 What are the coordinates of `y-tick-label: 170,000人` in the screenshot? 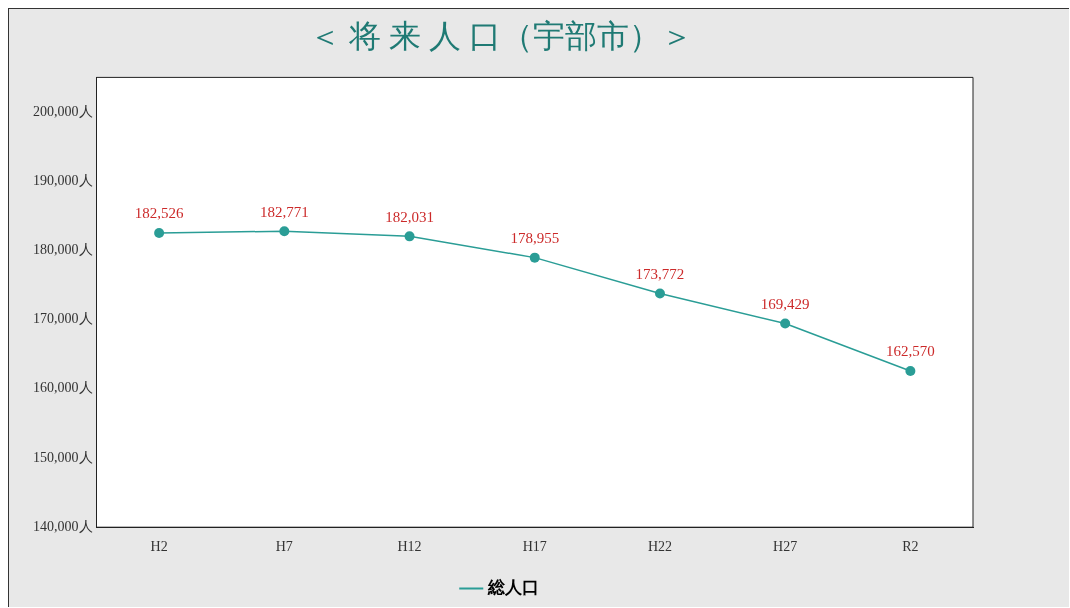 It's located at (63, 319).